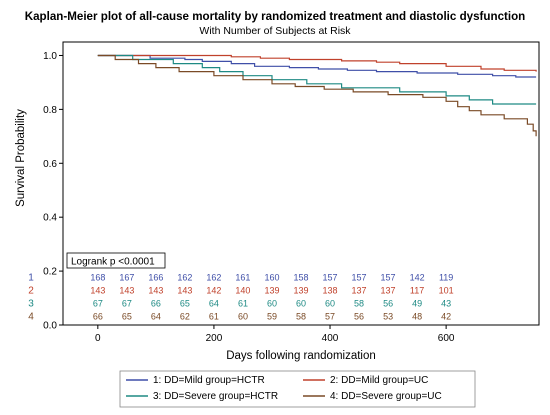  Describe the element at coordinates (446, 304) in the screenshot. I see `at-risk-count: 43` at that location.